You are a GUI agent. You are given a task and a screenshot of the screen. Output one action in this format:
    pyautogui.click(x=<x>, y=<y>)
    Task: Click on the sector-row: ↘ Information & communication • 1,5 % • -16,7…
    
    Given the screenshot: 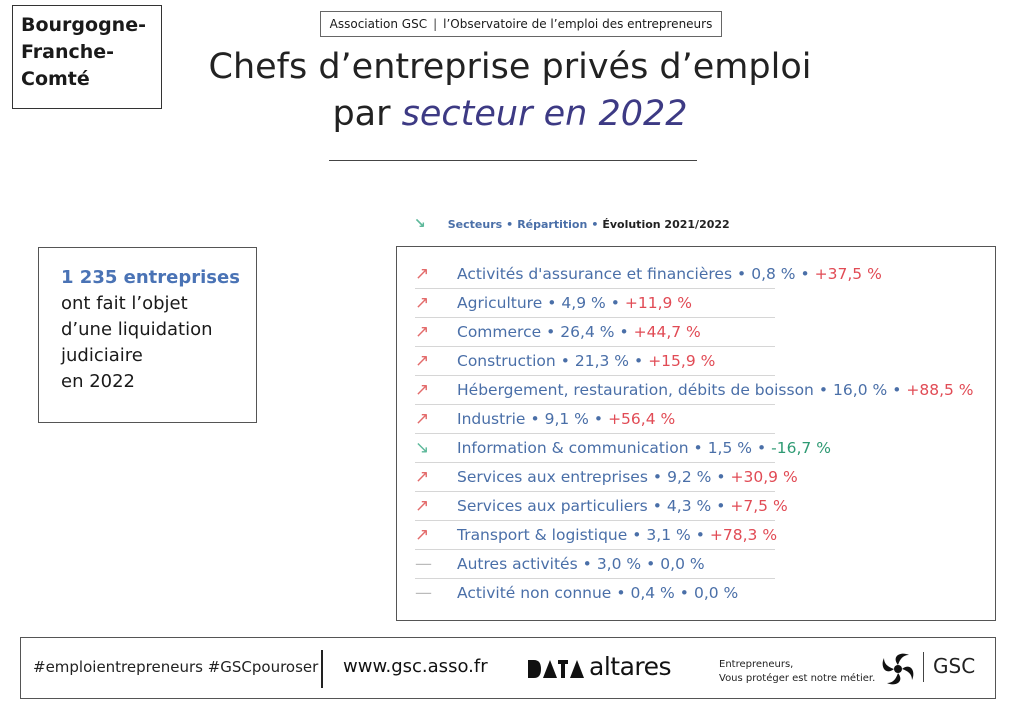 What is the action you would take?
    pyautogui.click(x=623, y=448)
    